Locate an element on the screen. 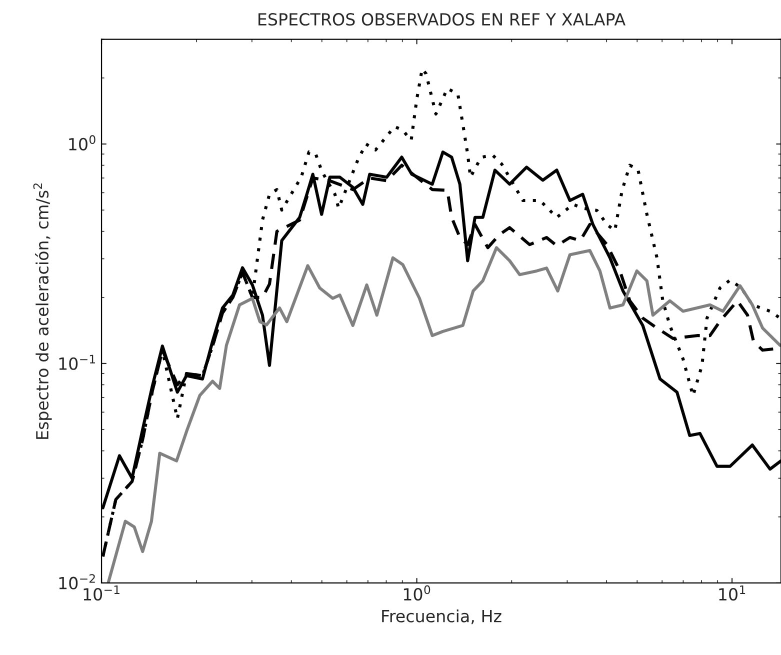 The image size is (781, 655). y-axis-title: Espectro de aceleración, cm/s$^{2}$ is located at coordinates (42, 311).